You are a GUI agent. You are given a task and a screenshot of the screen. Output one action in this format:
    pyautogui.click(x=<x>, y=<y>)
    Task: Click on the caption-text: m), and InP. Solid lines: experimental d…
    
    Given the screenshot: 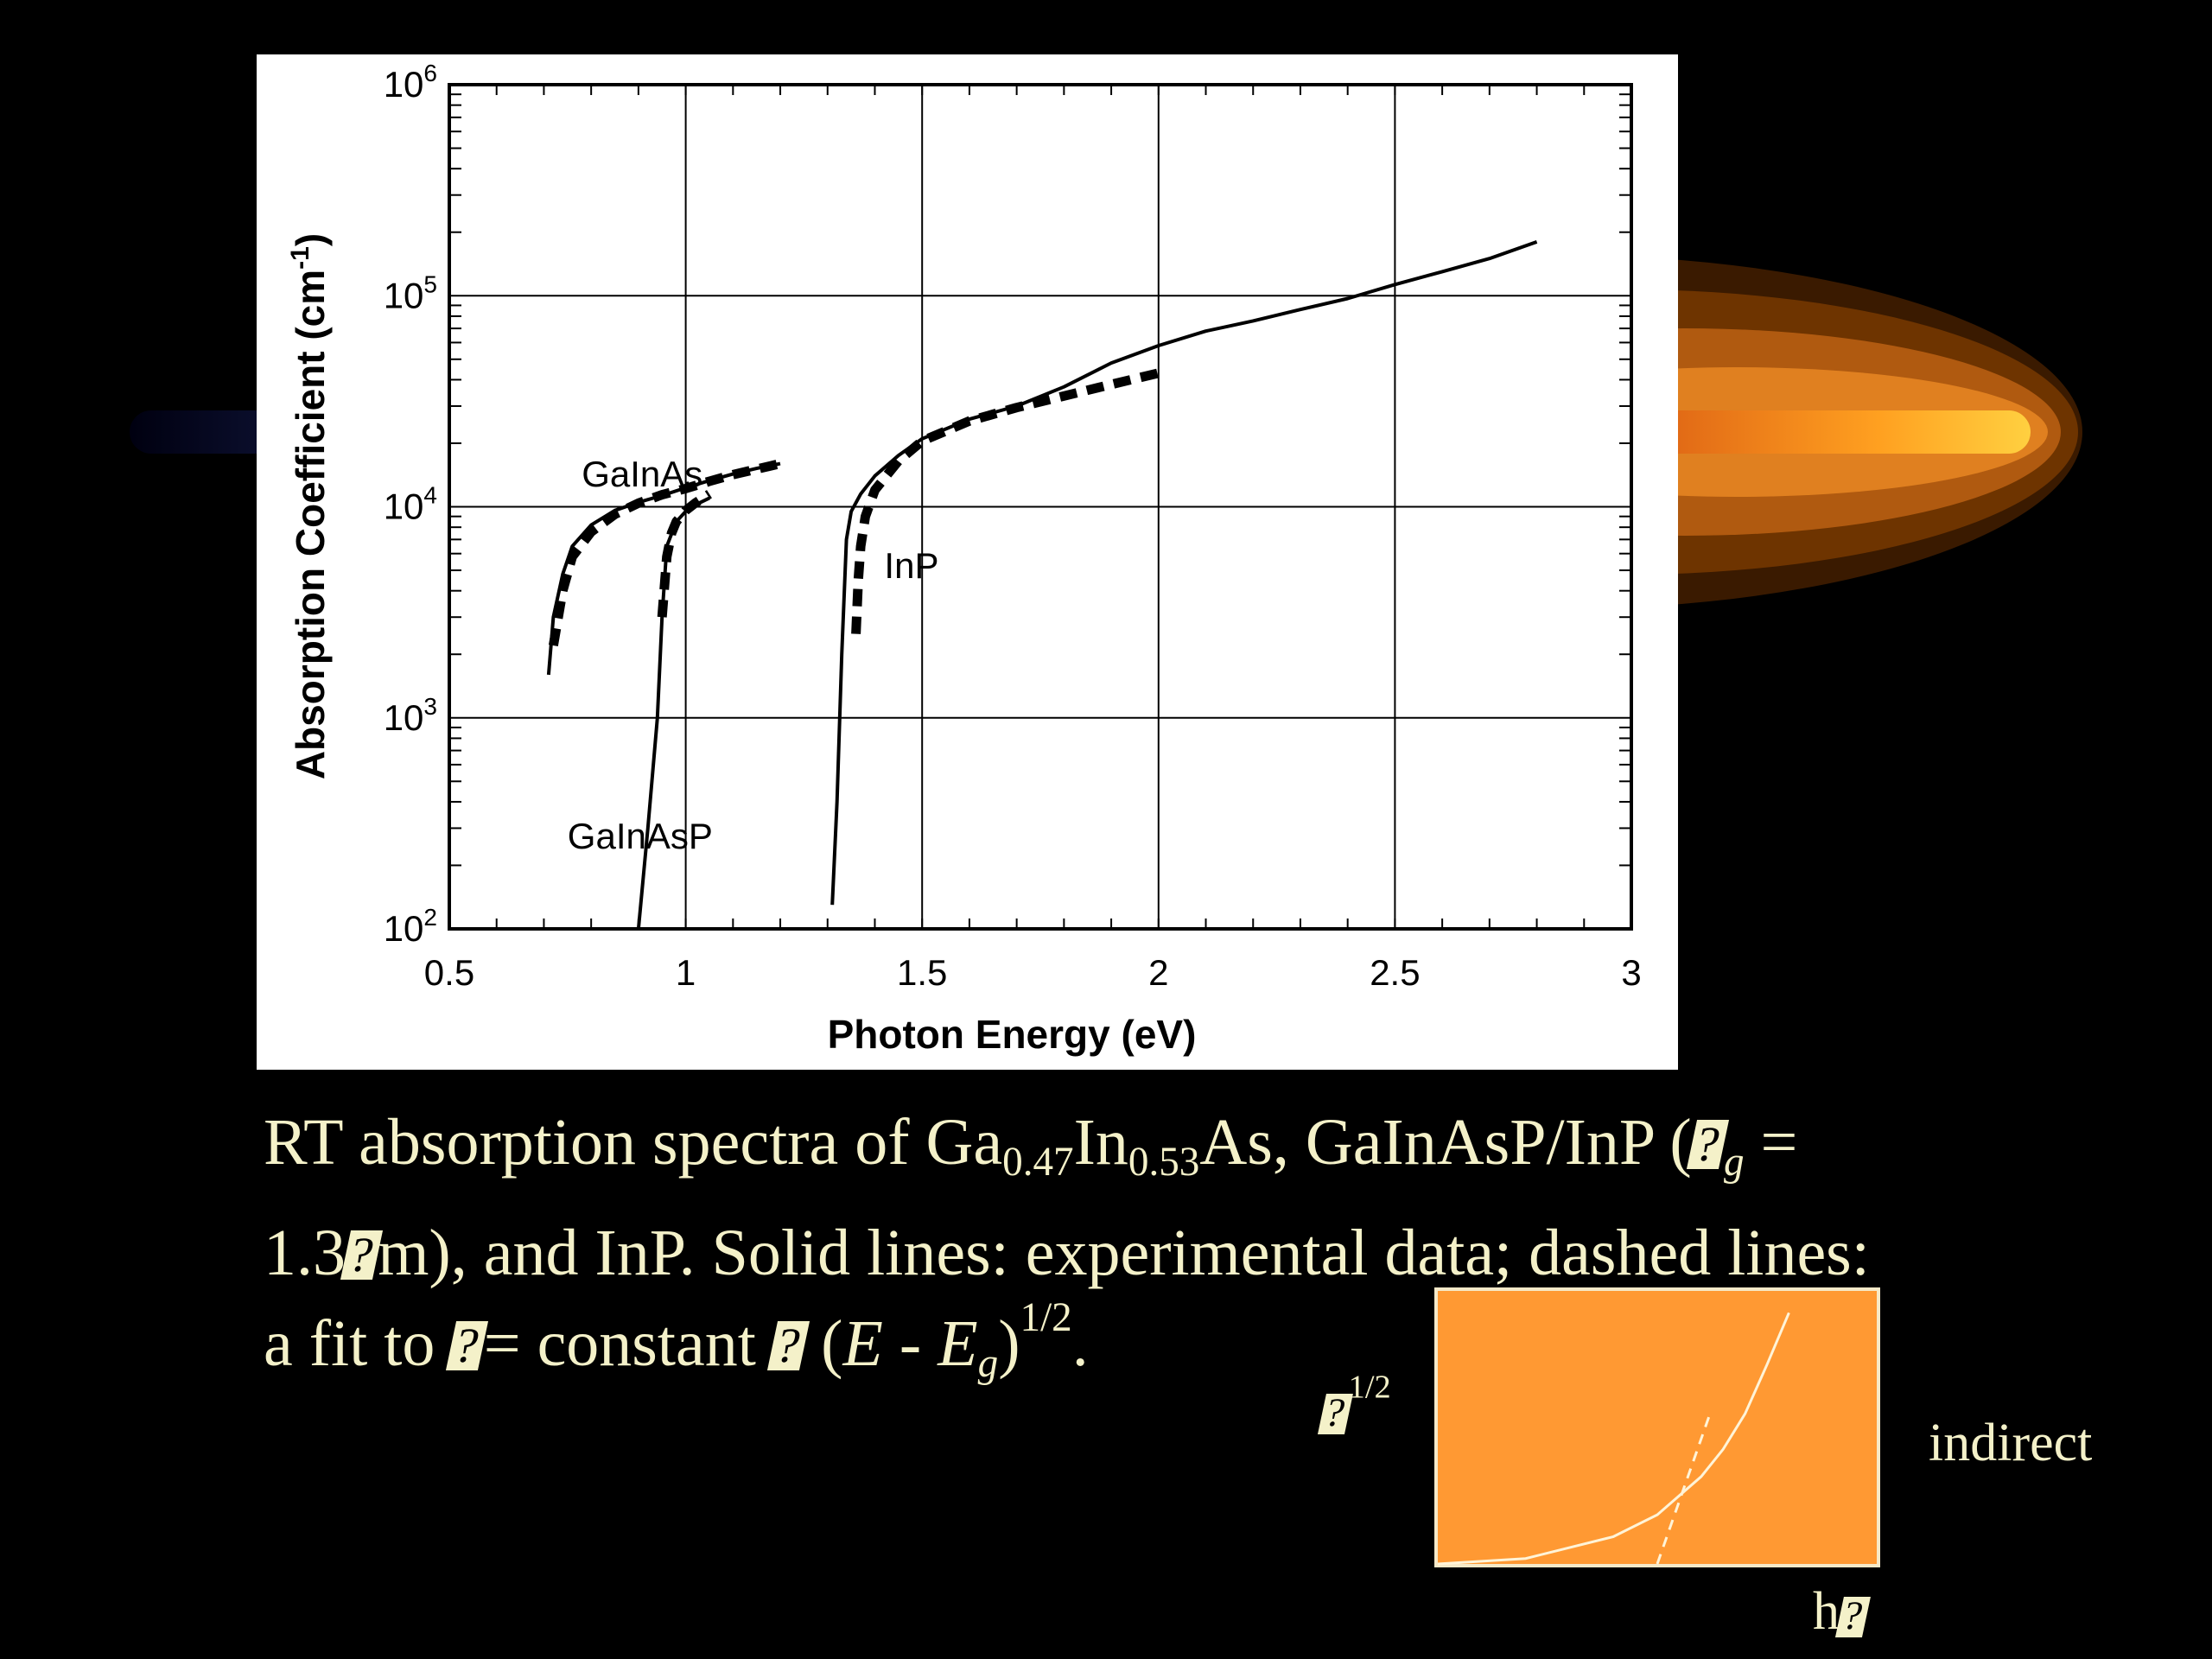 What is the action you would take?
    pyautogui.click(x=1124, y=1253)
    